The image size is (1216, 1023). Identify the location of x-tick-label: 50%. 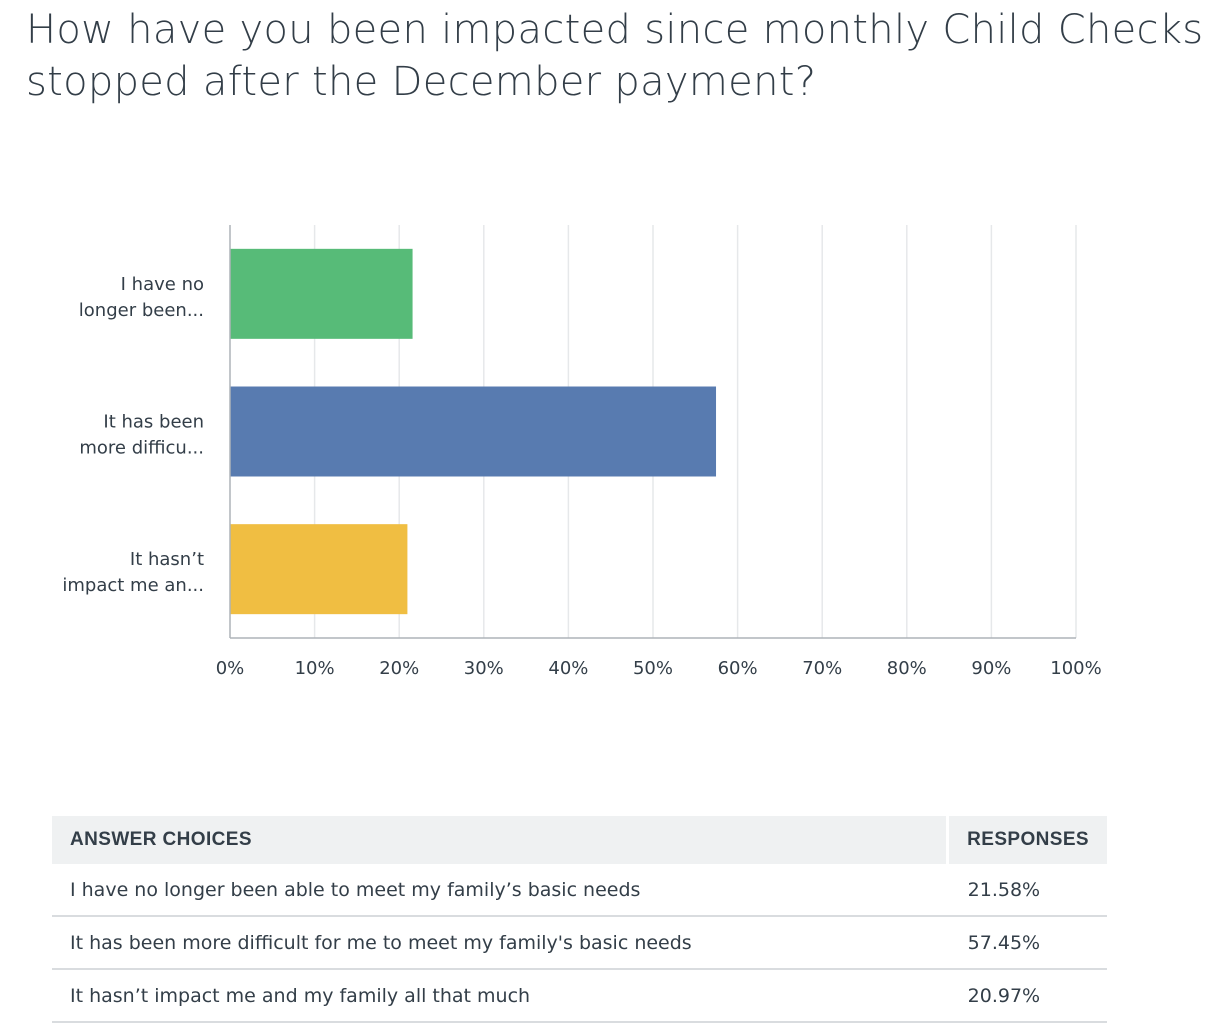
(653, 668).